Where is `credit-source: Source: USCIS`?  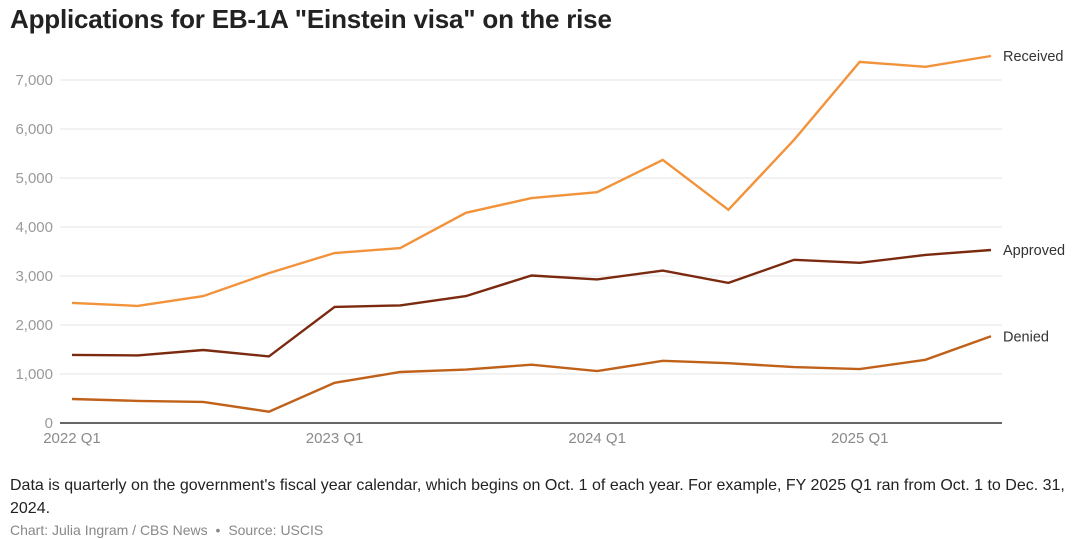
credit-source: Source: USCIS is located at coordinates (276, 530).